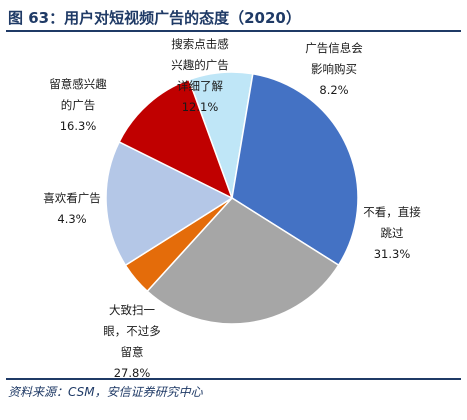 Image resolution: width=467 pixels, height=420 pixels. Describe the element at coordinates (200, 75) in the screenshot. I see `slice-label-6: 搜索点击感兴趣的广告详细了解 12.1%` at that location.